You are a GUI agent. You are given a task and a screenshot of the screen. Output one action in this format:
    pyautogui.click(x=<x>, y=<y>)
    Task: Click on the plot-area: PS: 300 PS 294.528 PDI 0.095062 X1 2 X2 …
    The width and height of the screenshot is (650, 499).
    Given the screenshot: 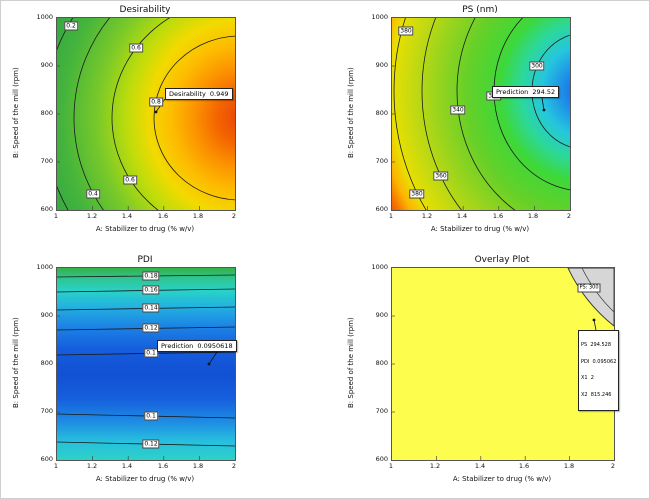 What is the action you would take?
    pyautogui.click(x=505, y=364)
    